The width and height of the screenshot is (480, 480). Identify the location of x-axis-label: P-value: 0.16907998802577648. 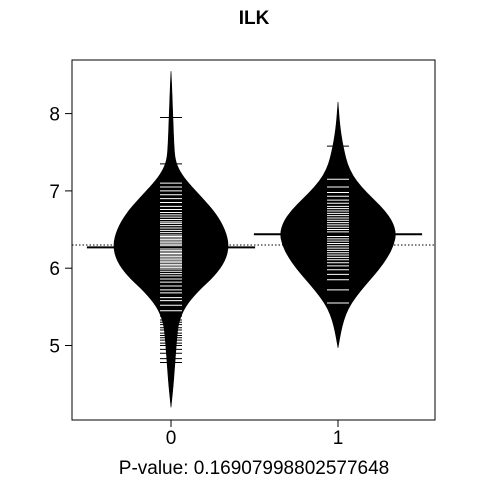
(254, 468).